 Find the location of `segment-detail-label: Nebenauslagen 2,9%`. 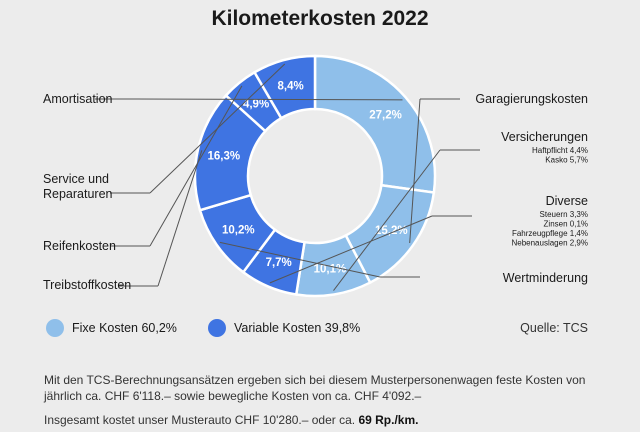

segment-detail-label: Nebenauslagen 2,9% is located at coordinates (549, 243).